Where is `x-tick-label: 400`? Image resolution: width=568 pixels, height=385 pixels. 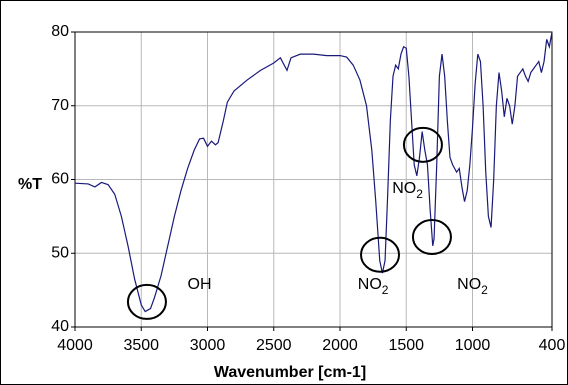
x-tick-label: 400 is located at coordinates (552, 345).